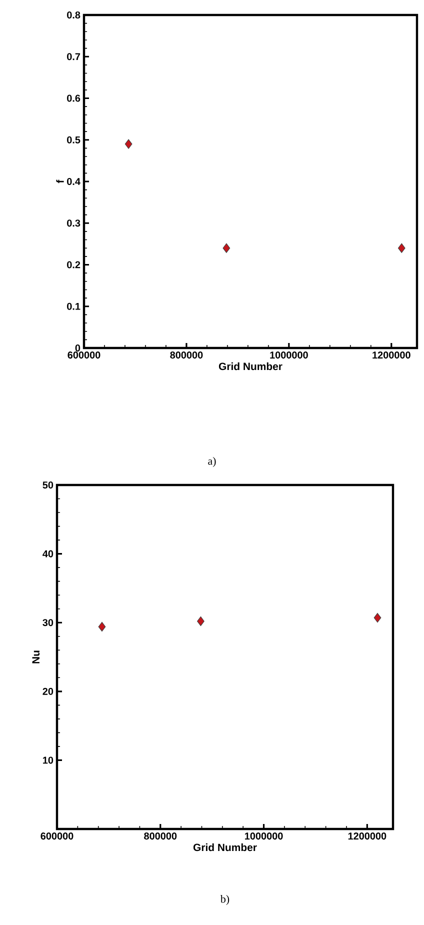  I want to click on text: a), so click(212, 462).